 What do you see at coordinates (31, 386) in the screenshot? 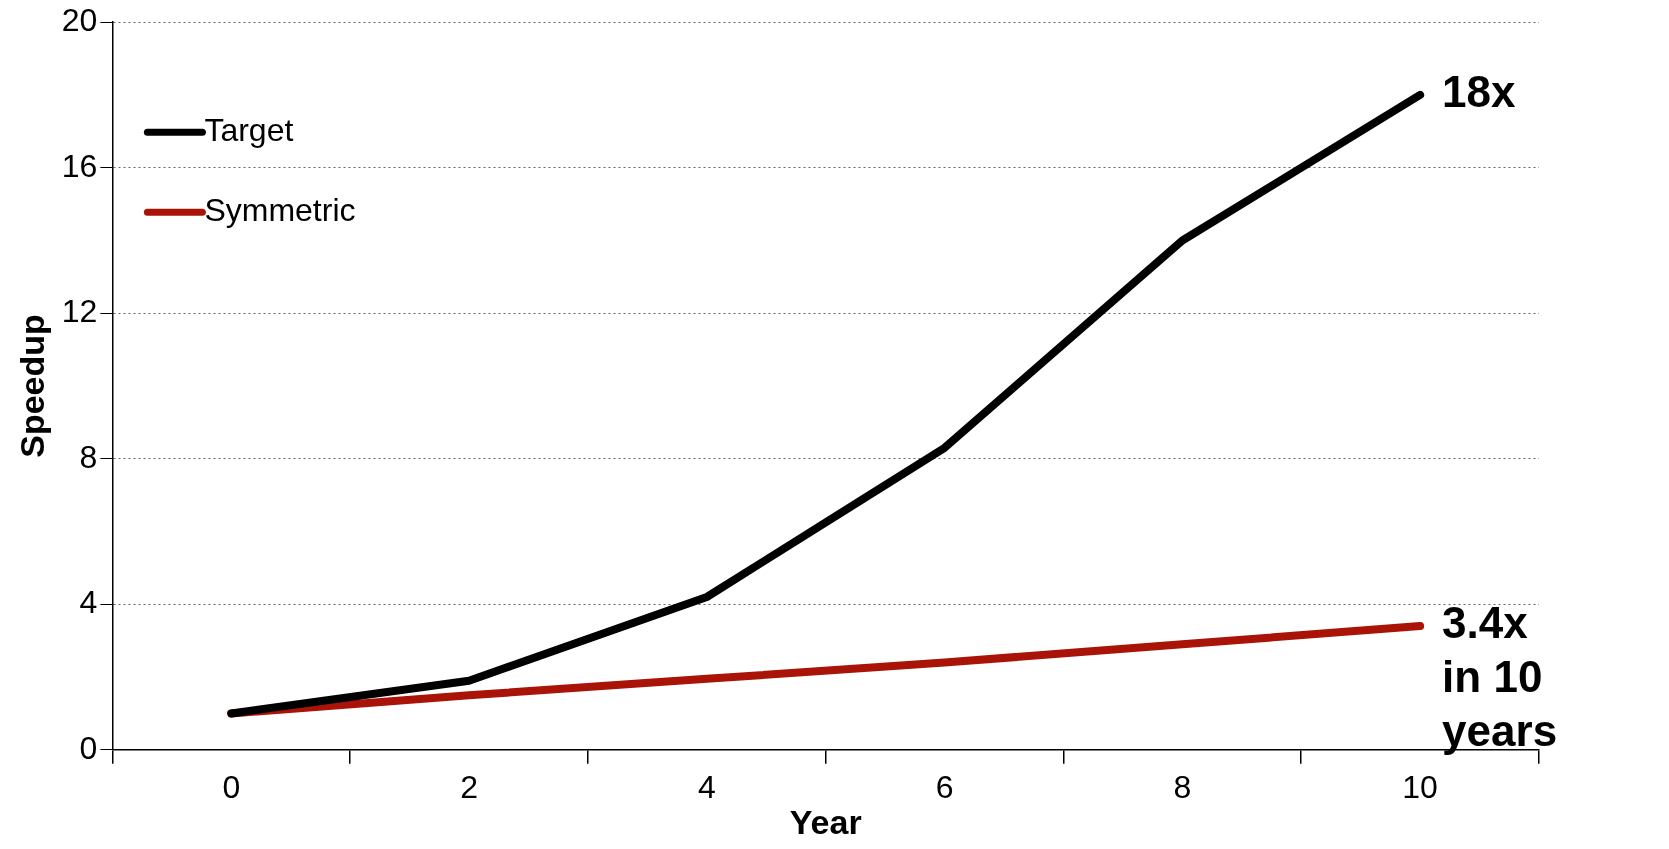
I see `y-axis-title: Speedup` at bounding box center [31, 386].